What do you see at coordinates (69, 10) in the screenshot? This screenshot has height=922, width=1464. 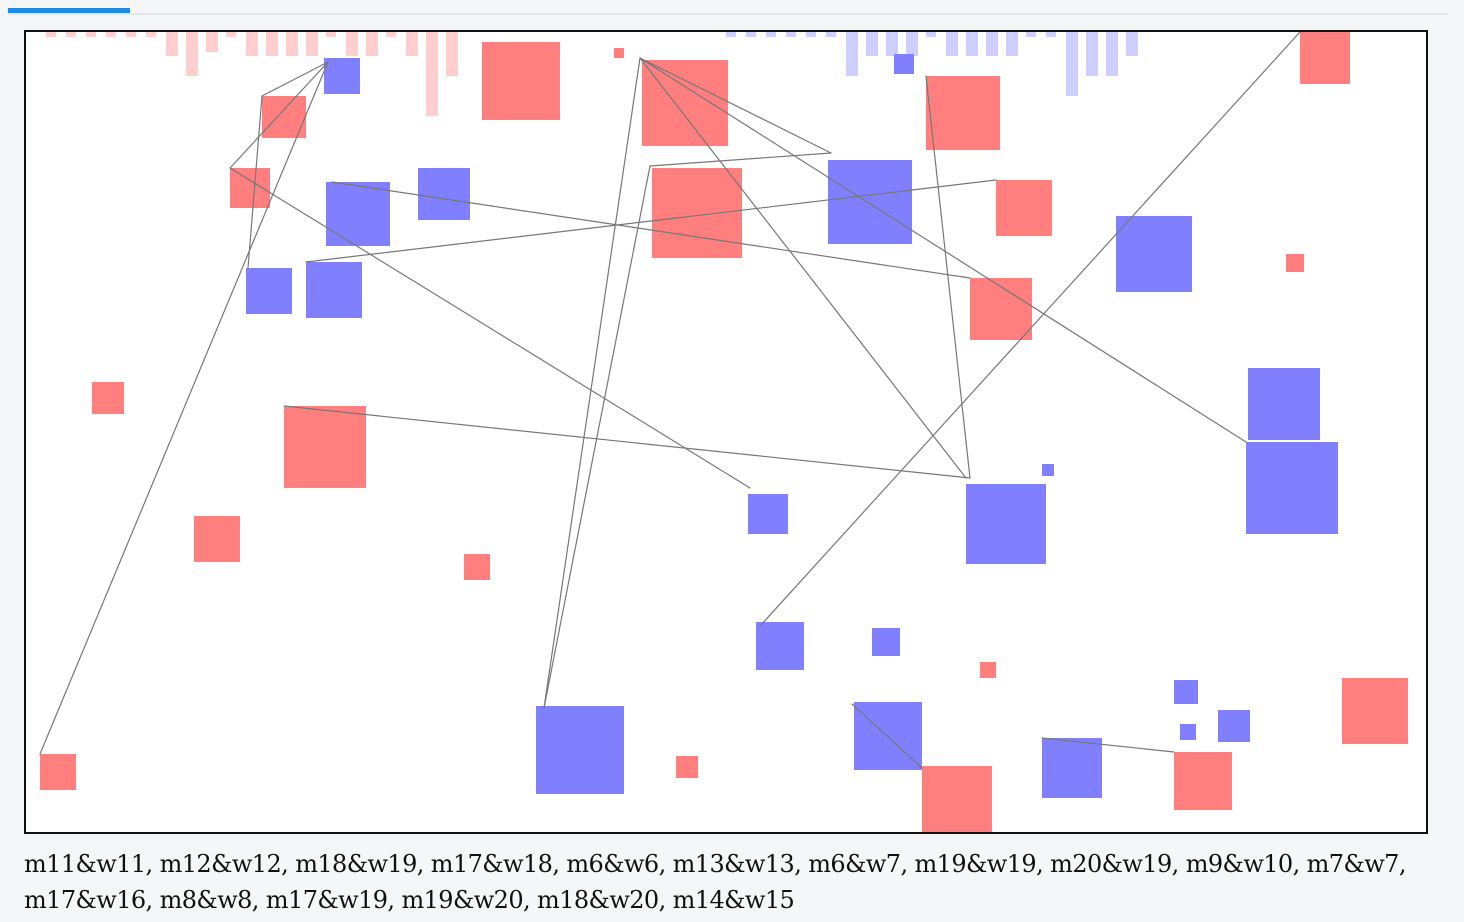 I see `active-tab-indicator` at bounding box center [69, 10].